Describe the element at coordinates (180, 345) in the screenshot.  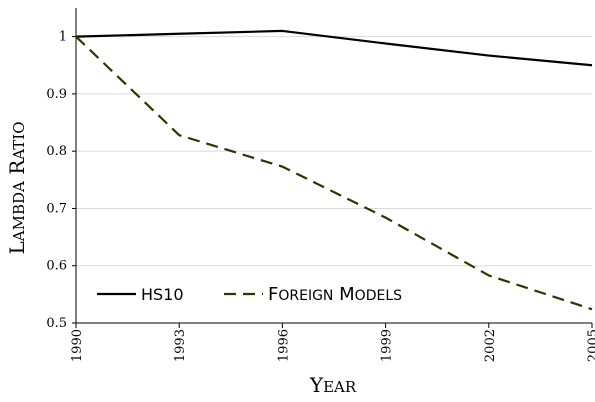
I see `x-tick-label-1993: 1993` at that location.